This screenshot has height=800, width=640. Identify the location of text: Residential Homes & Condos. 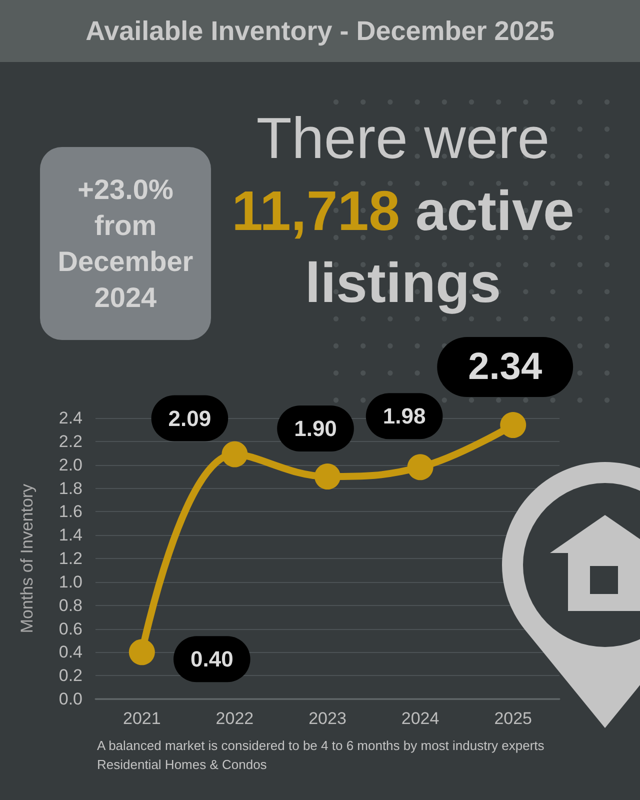
(182, 765).